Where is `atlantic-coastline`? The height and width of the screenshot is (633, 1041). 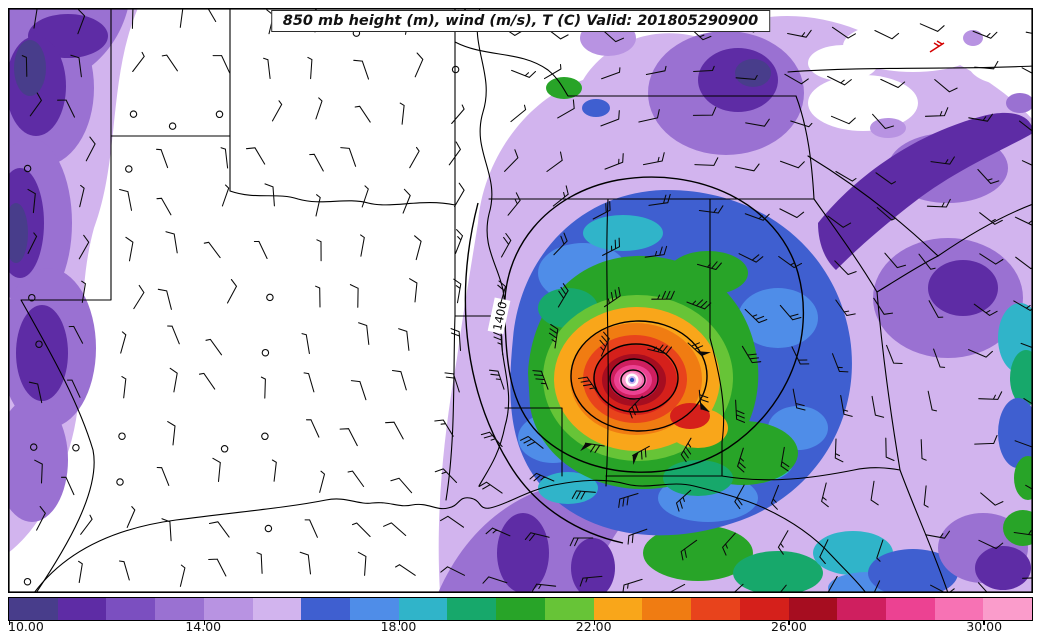
atlantic-coastline is located at coordinates (955, 398).